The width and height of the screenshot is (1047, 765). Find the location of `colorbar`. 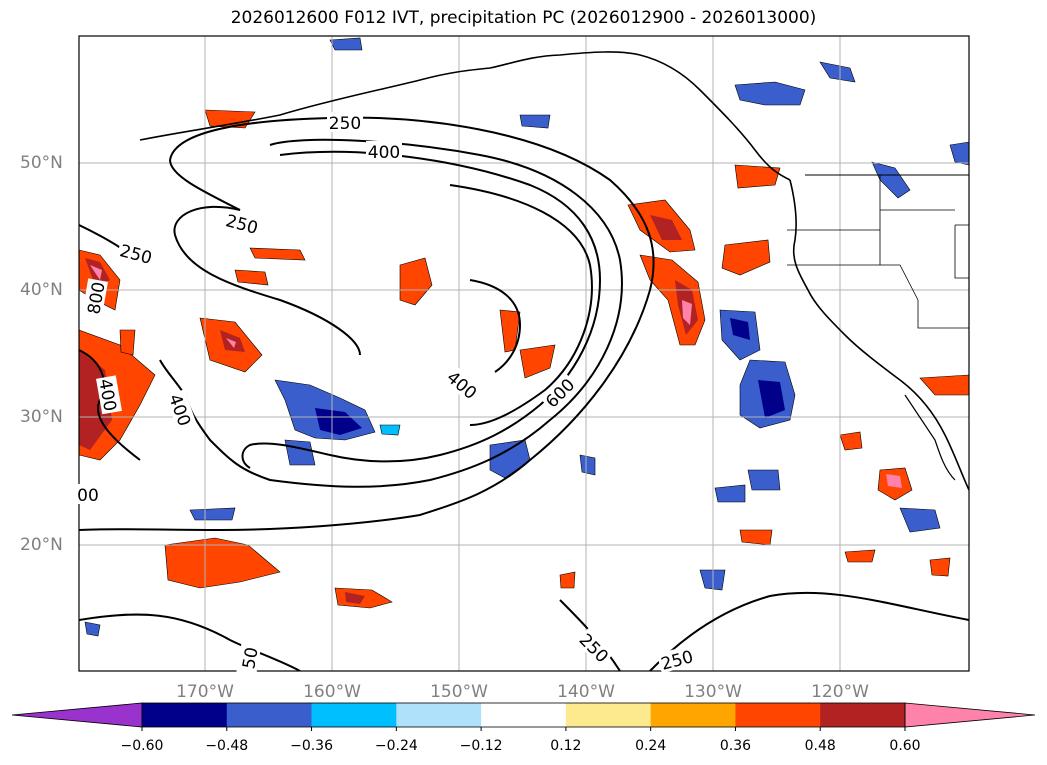

colorbar is located at coordinates (523, 716).